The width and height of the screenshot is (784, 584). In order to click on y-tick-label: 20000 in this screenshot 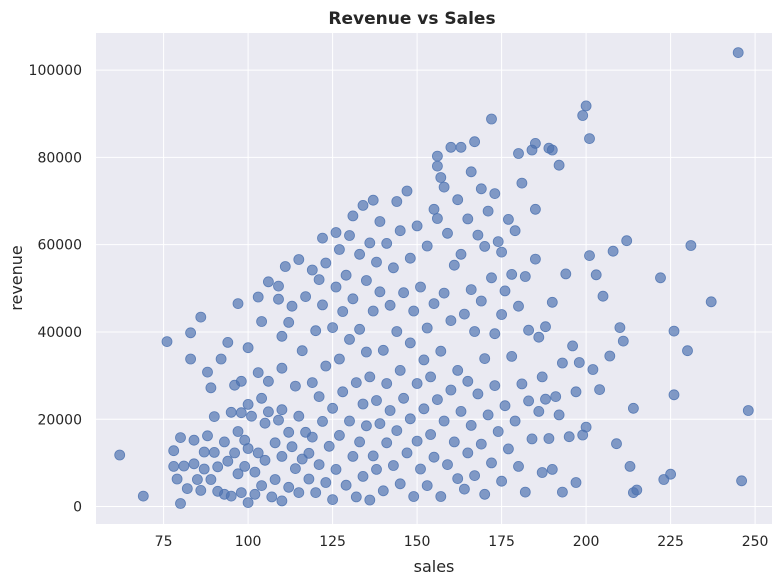, I will do `click(59, 420)`.